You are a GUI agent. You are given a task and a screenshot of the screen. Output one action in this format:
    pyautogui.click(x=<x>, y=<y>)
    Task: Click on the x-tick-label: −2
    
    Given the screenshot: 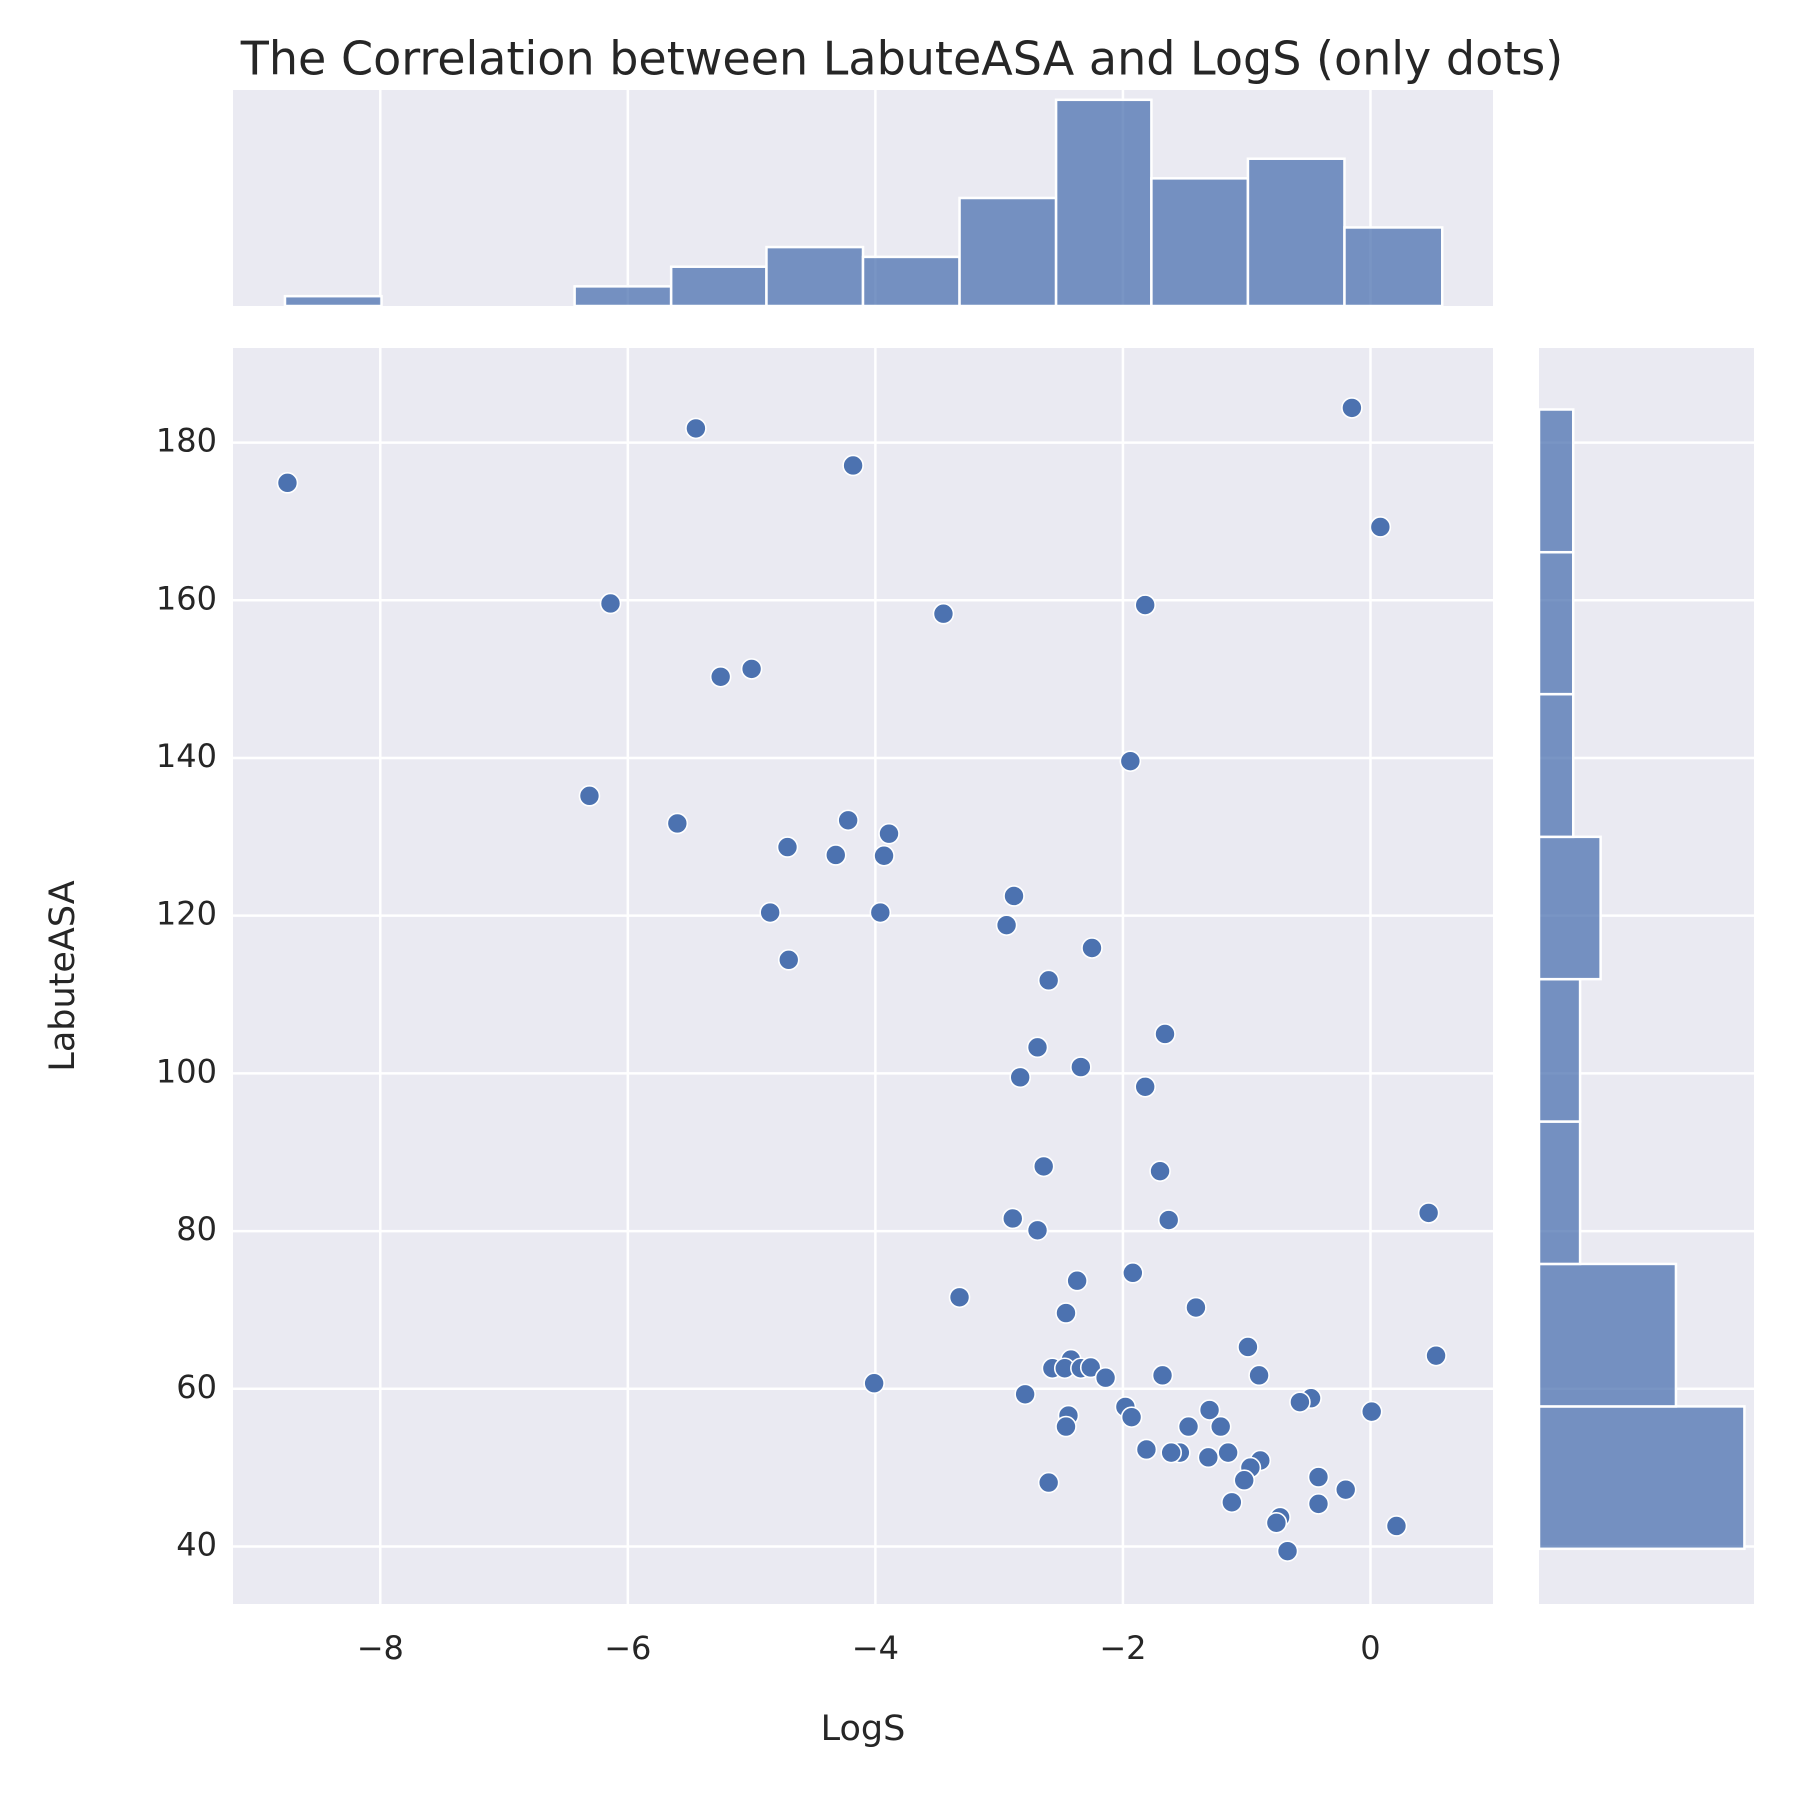 What is the action you would take?
    pyautogui.click(x=1122, y=1648)
    